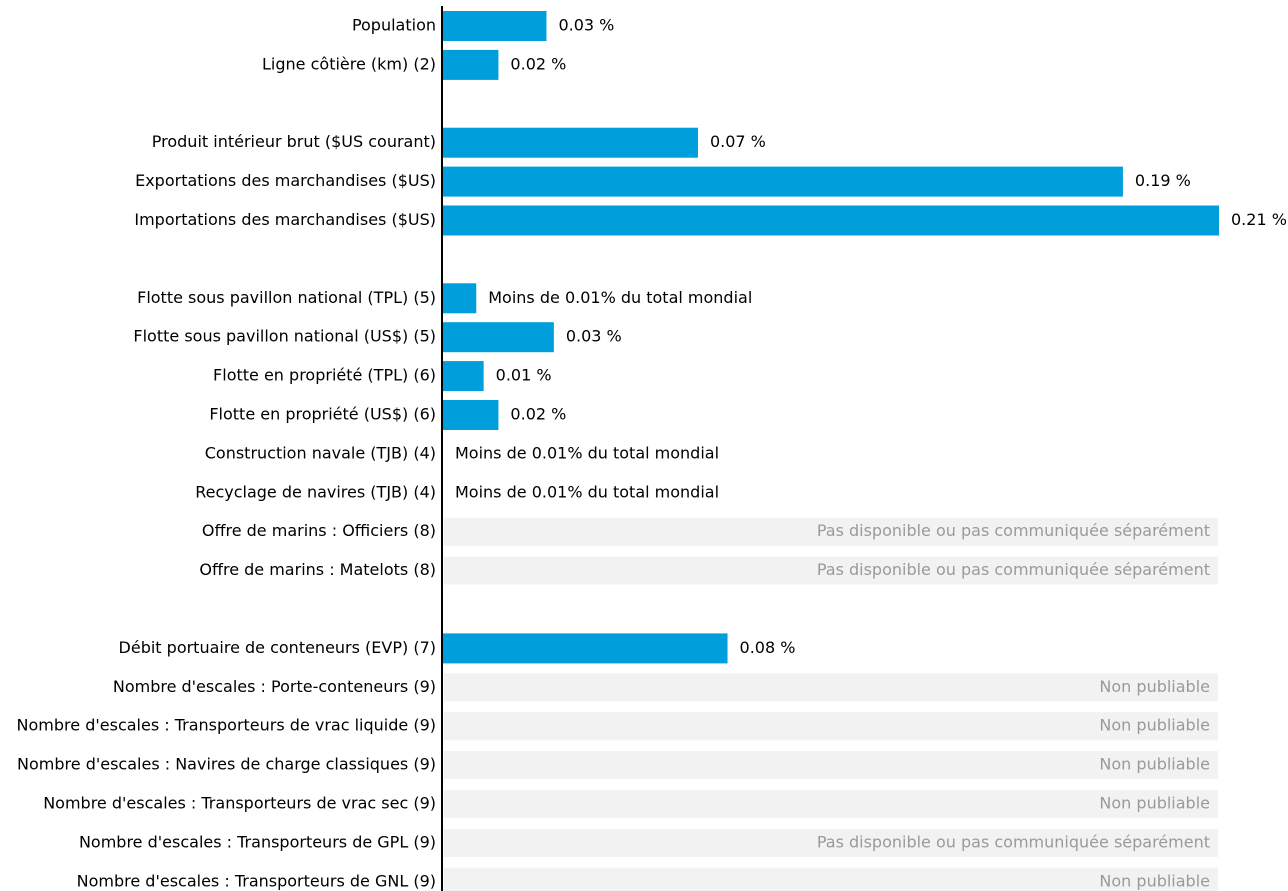 Image resolution: width=1288 pixels, height=891 pixels. I want to click on value-label: 0.07 %, so click(738, 141).